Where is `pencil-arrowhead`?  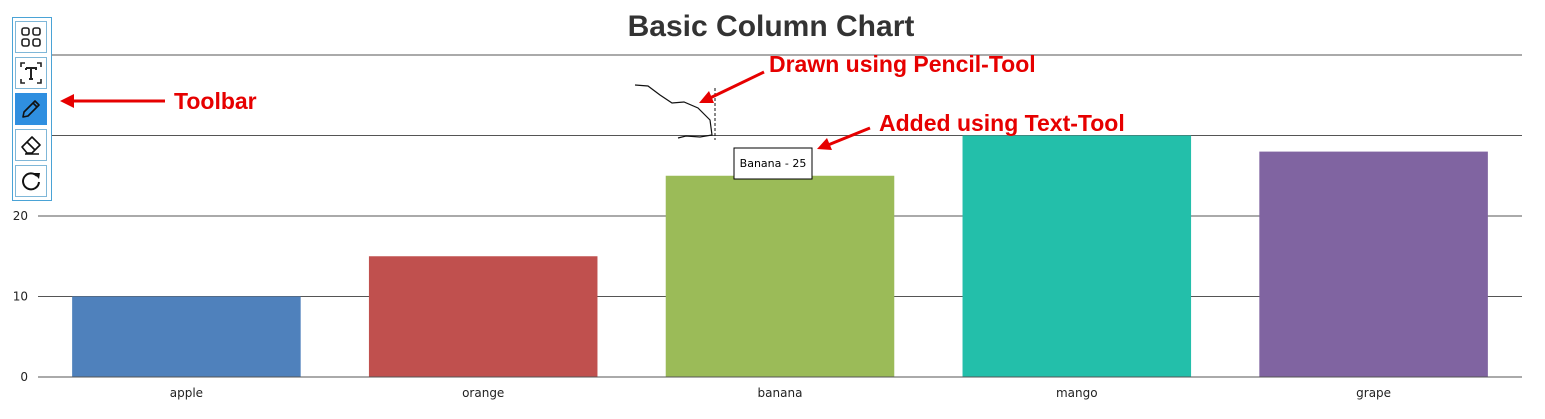 pencil-arrowhead is located at coordinates (706, 97).